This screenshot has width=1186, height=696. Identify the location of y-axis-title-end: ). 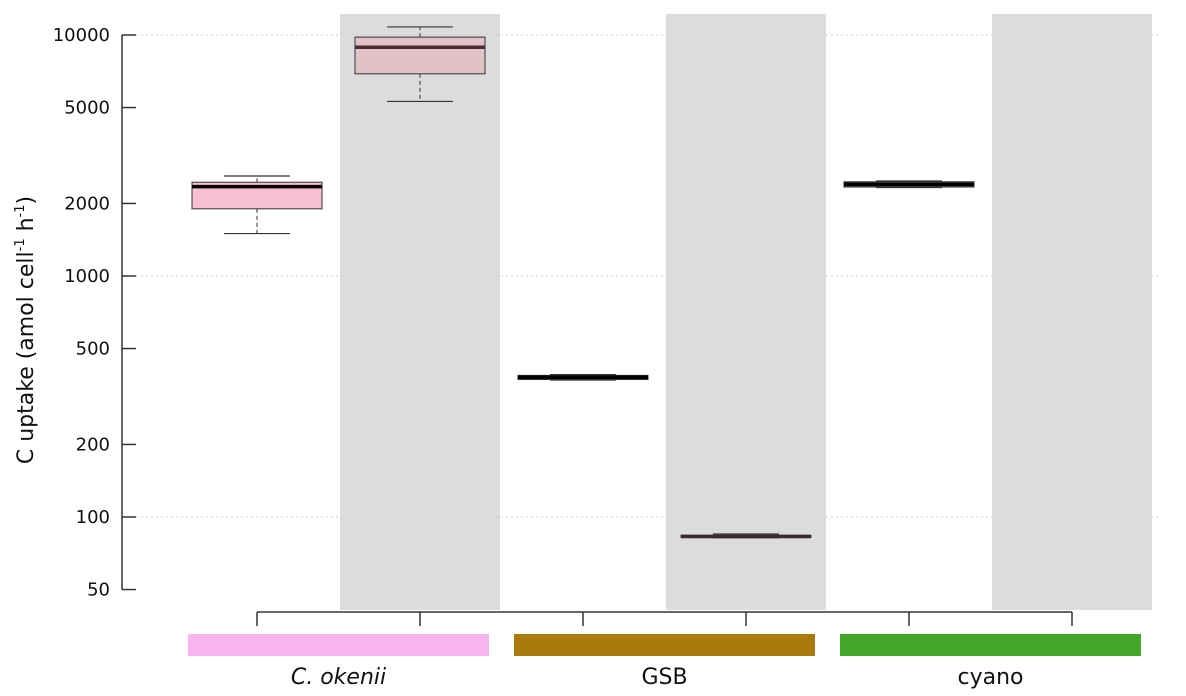
(26, 200).